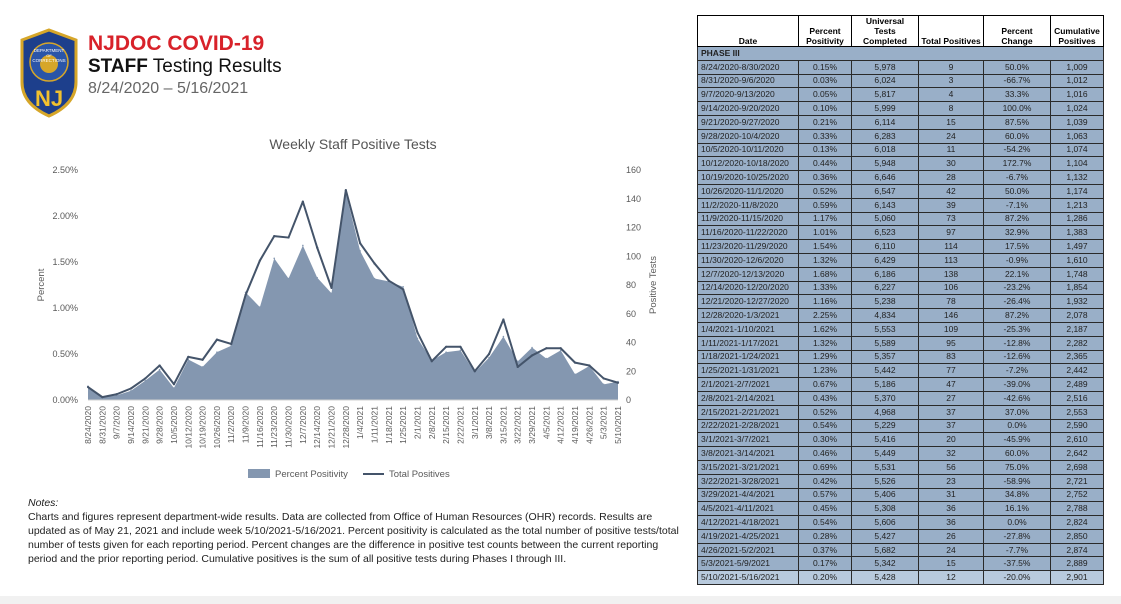 The height and width of the screenshot is (604, 1121). I want to click on table-cell: 11/16/2020-11/22/2020, so click(748, 233).